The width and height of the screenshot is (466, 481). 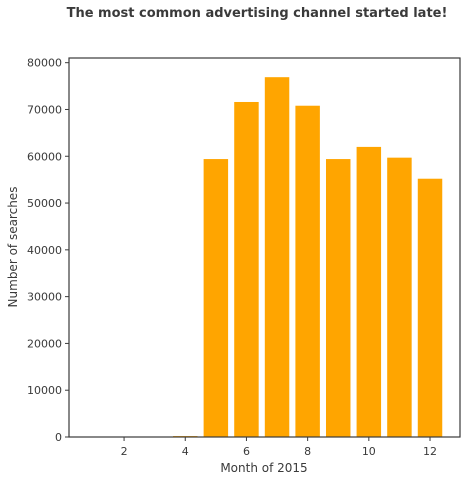 What do you see at coordinates (44, 297) in the screenshot?
I see `y-tick-label: 30000` at bounding box center [44, 297].